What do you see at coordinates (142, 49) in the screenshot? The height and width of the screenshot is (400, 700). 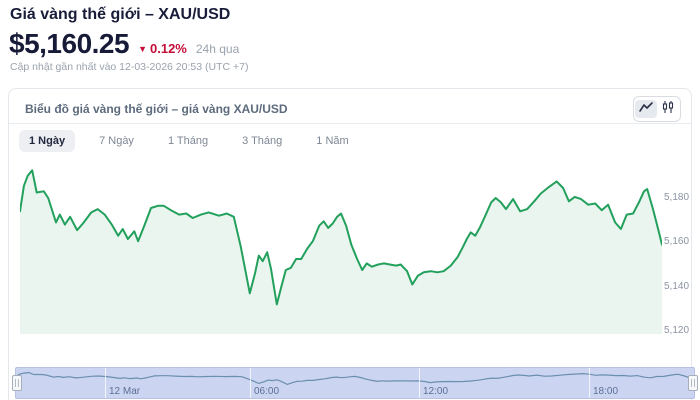 I see `down-caret-icon: ▼` at bounding box center [142, 49].